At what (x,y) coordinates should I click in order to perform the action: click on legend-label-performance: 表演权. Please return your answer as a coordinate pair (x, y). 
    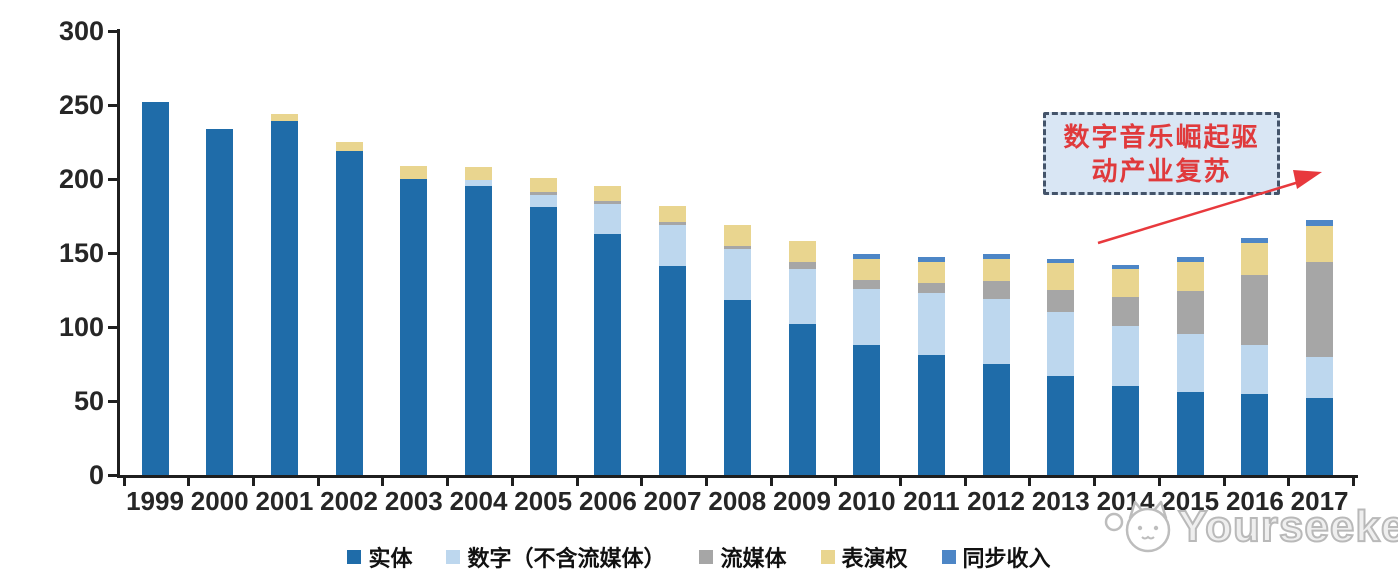
    Looking at the image, I should click on (874, 558).